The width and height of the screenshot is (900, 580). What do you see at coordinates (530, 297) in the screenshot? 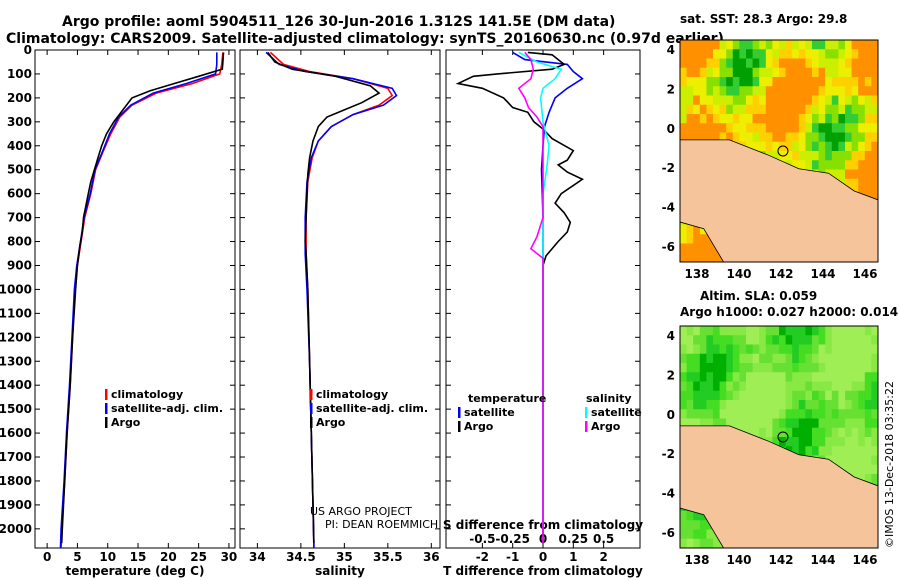
I see `series-line-salinity-argo` at bounding box center [530, 297].